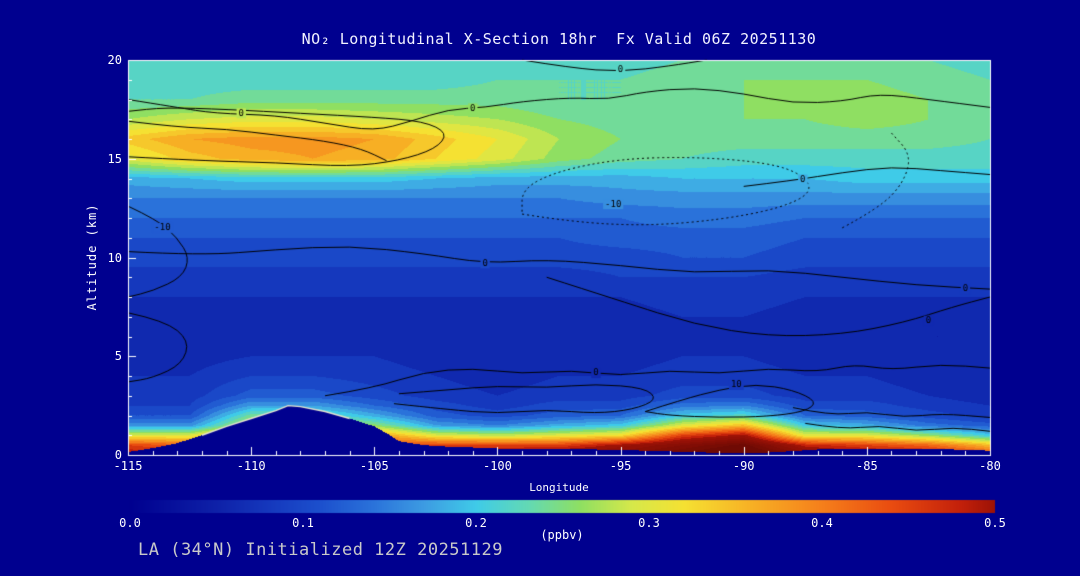  Describe the element at coordinates (320, 550) in the screenshot. I see `footer-init-label: LA (34°N) Initialized 12Z 20251129` at that location.